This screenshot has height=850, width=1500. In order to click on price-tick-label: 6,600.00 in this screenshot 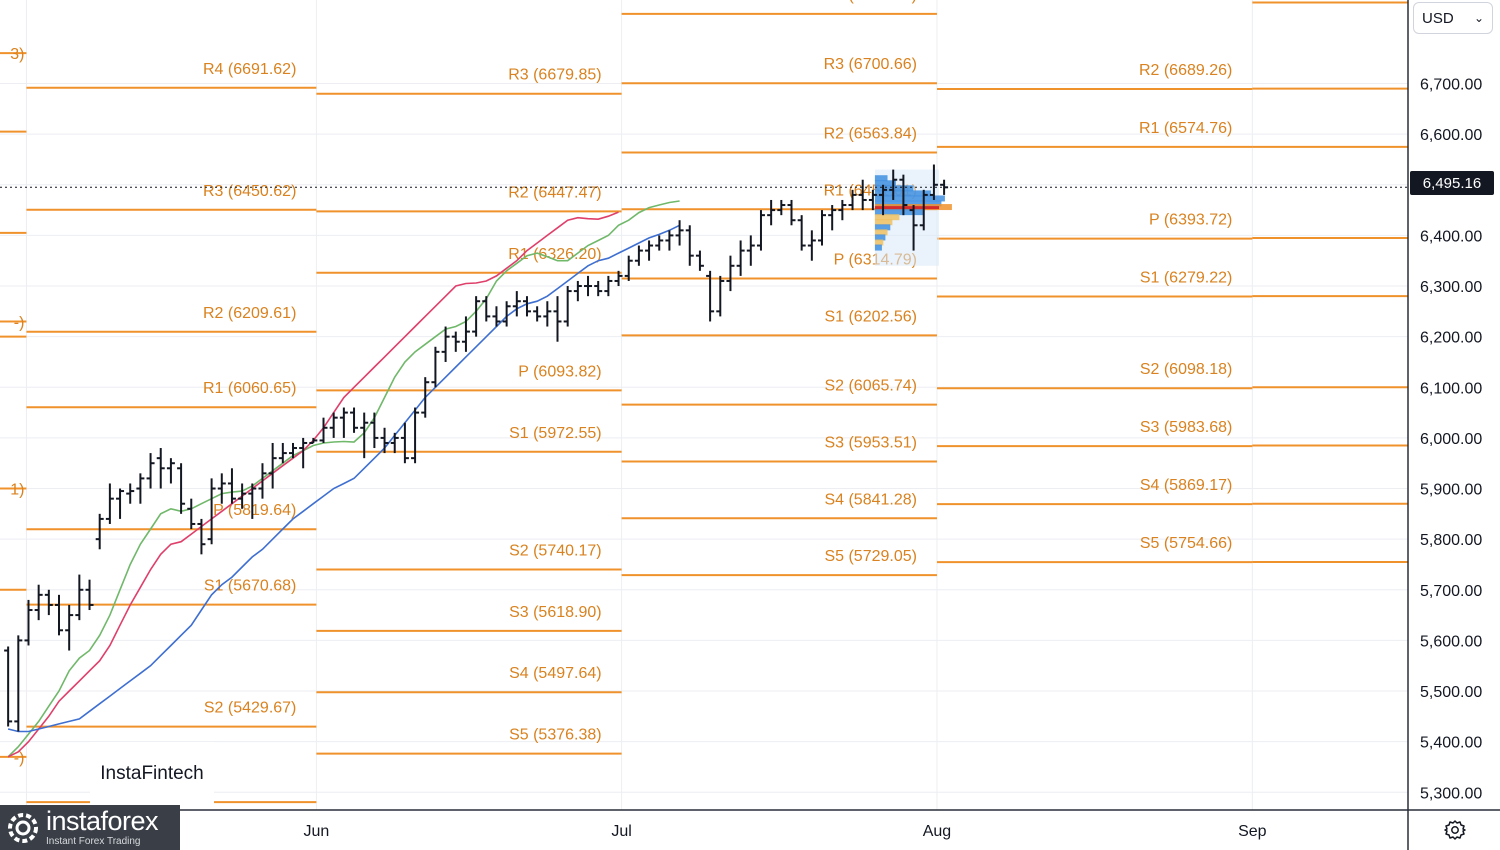, I will do `click(1451, 135)`.